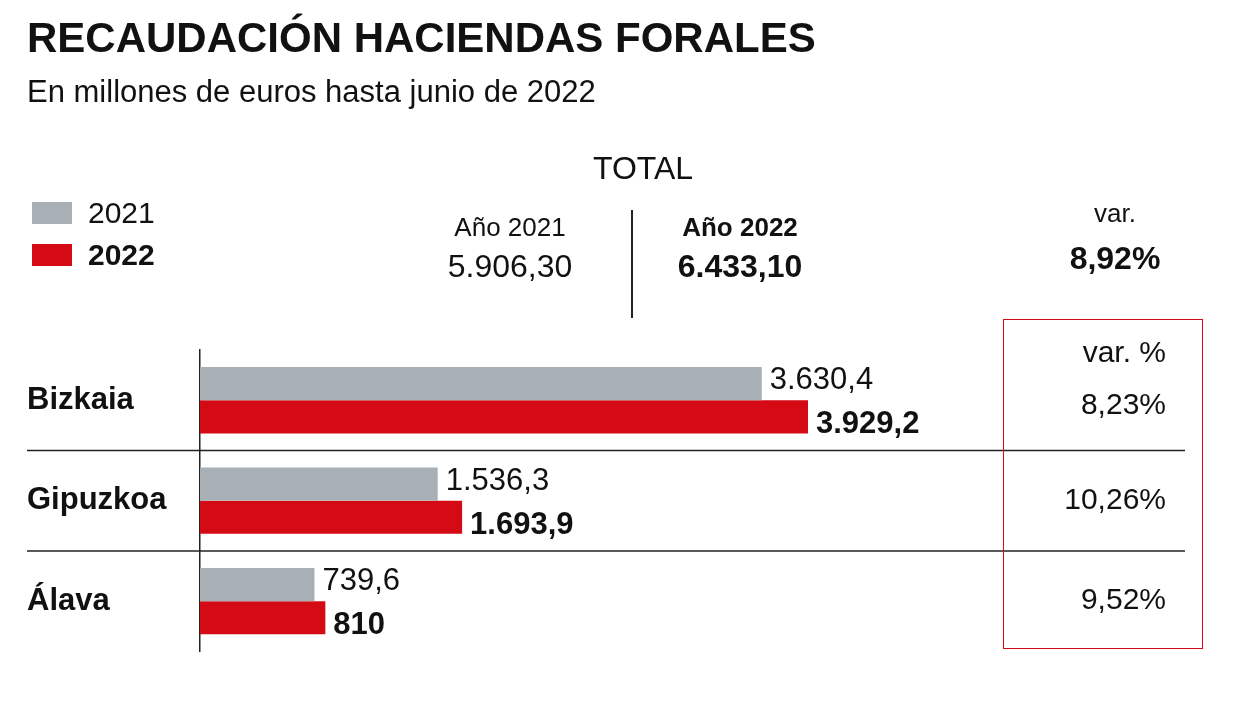  I want to click on chart-subtitle: En millones de euros hasta junio de 2022, so click(311, 92).